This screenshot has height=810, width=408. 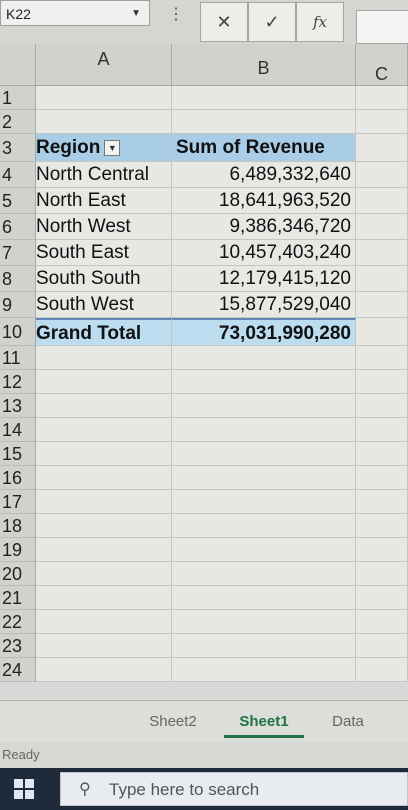 What do you see at coordinates (18, 478) in the screenshot?
I see `row-header: 16` at bounding box center [18, 478].